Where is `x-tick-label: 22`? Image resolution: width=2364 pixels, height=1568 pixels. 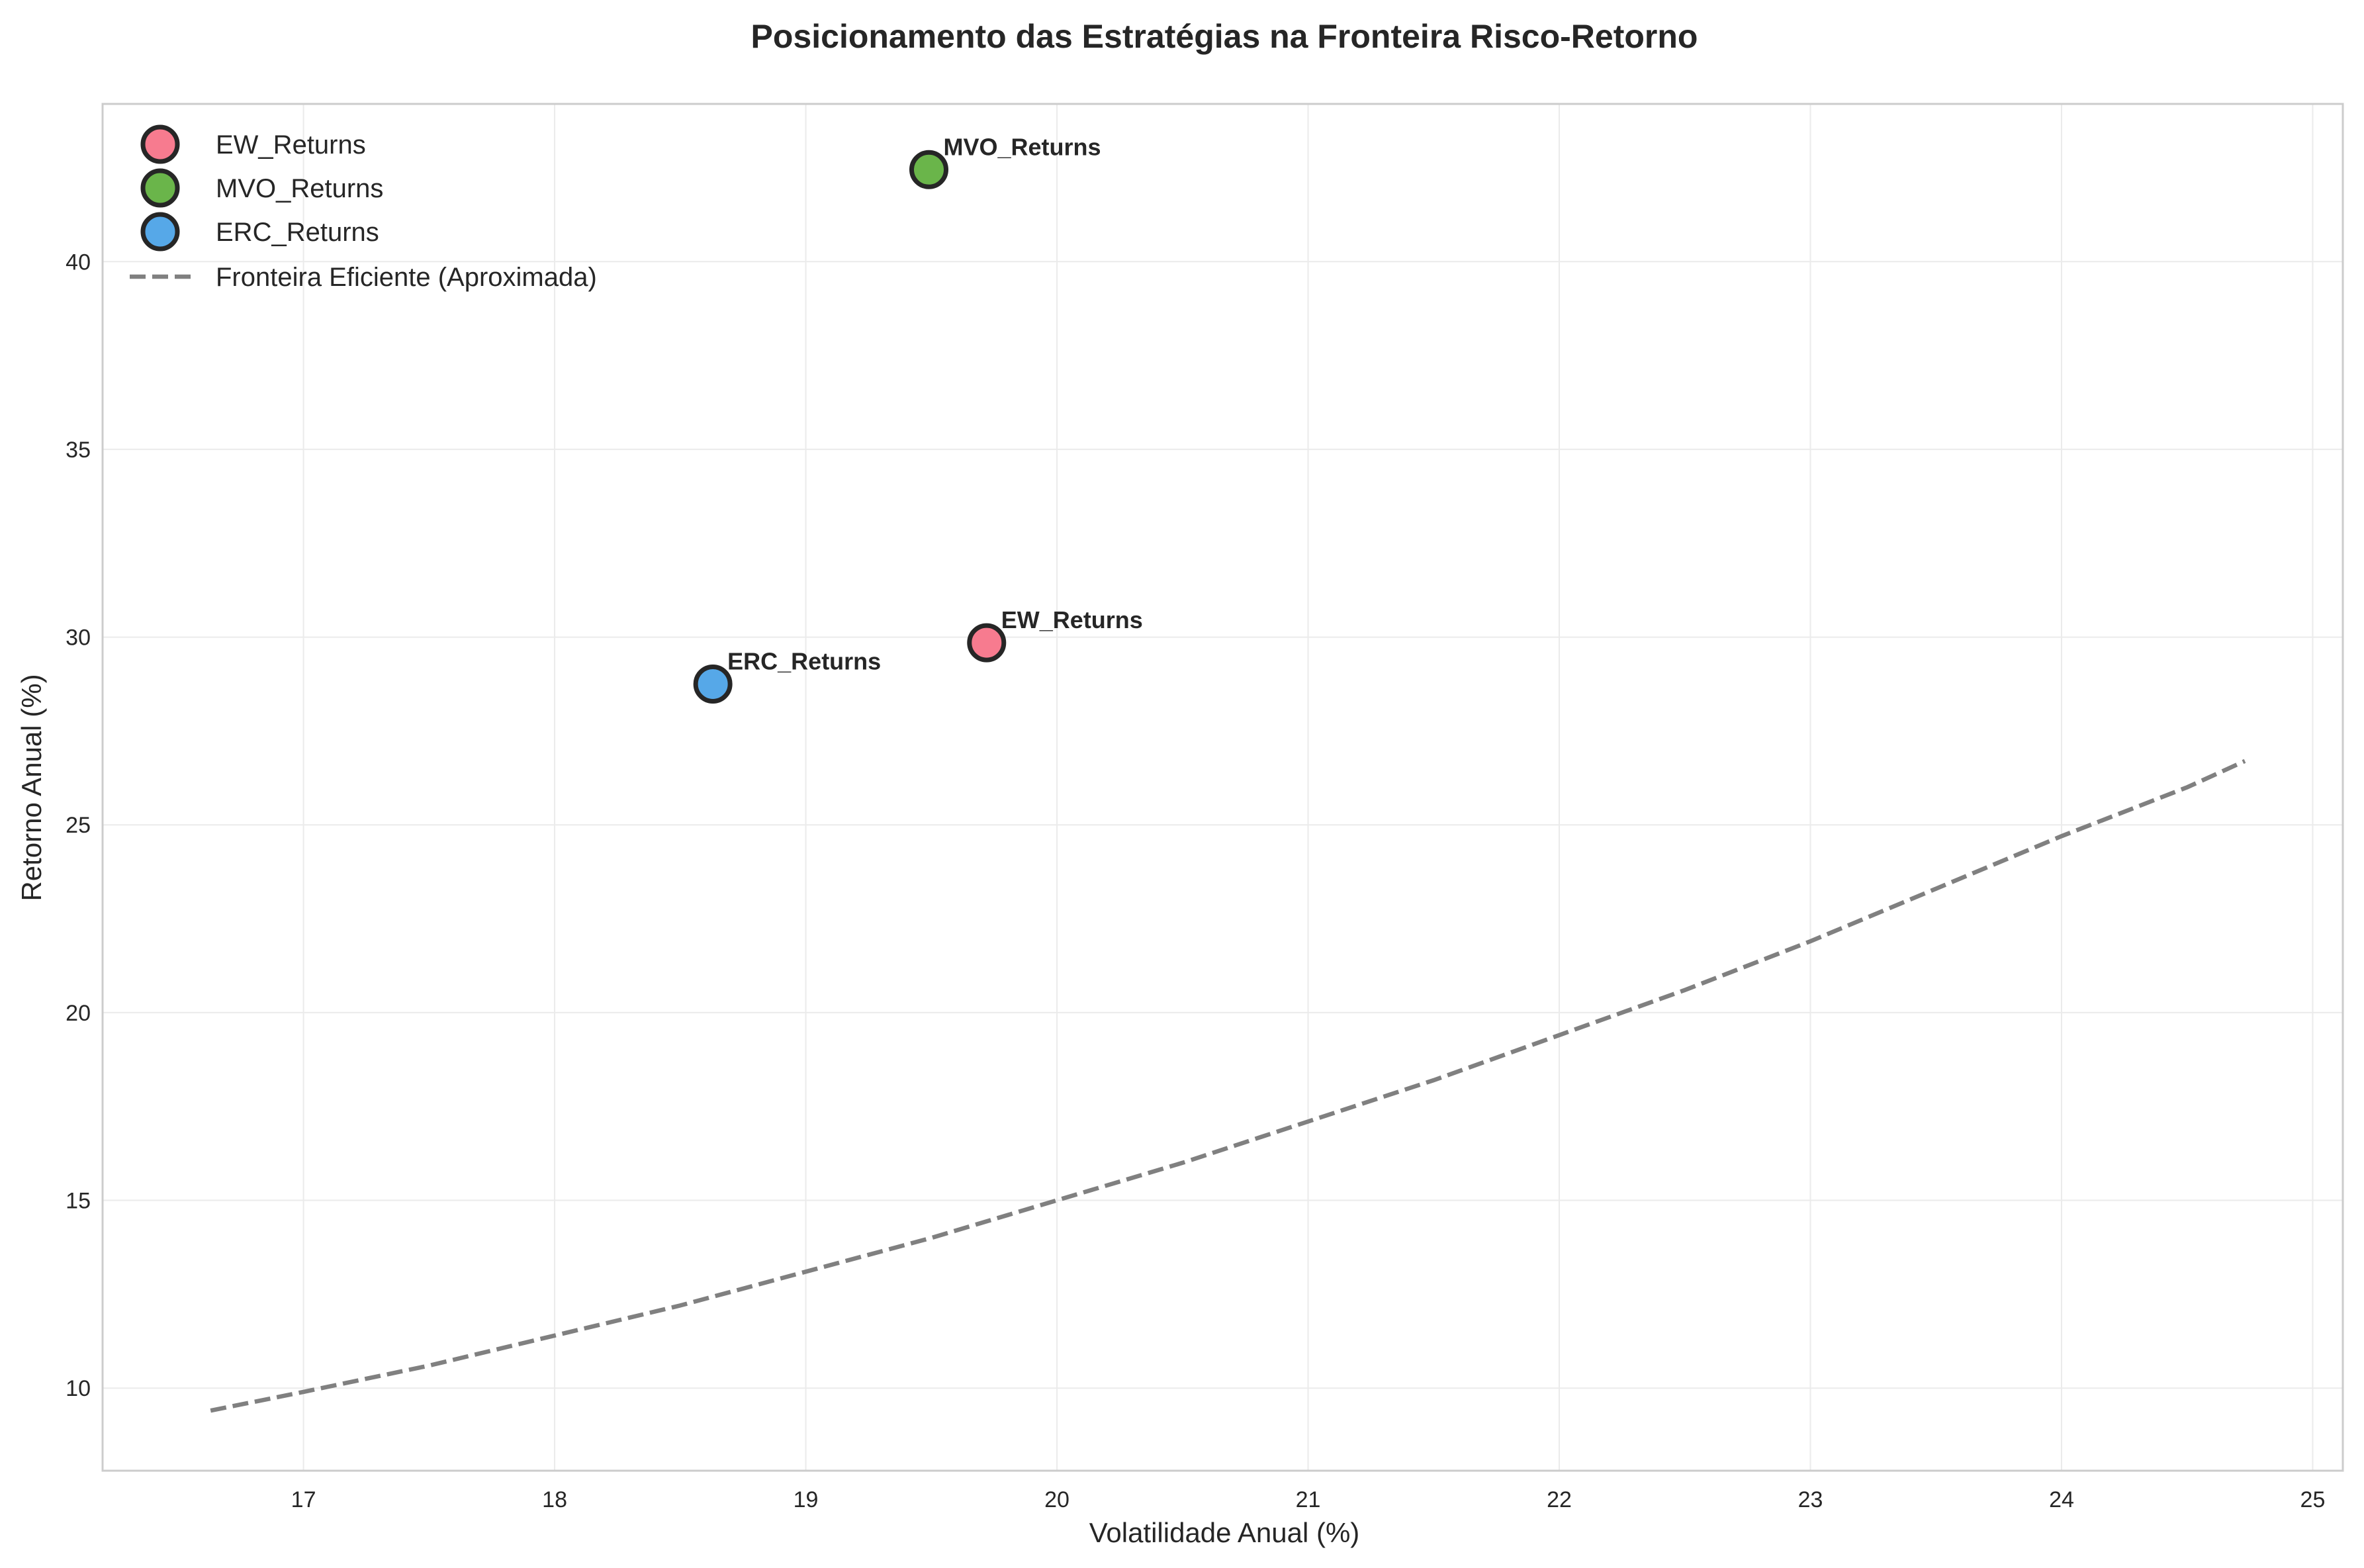
x-tick-label: 22 is located at coordinates (1559, 1499).